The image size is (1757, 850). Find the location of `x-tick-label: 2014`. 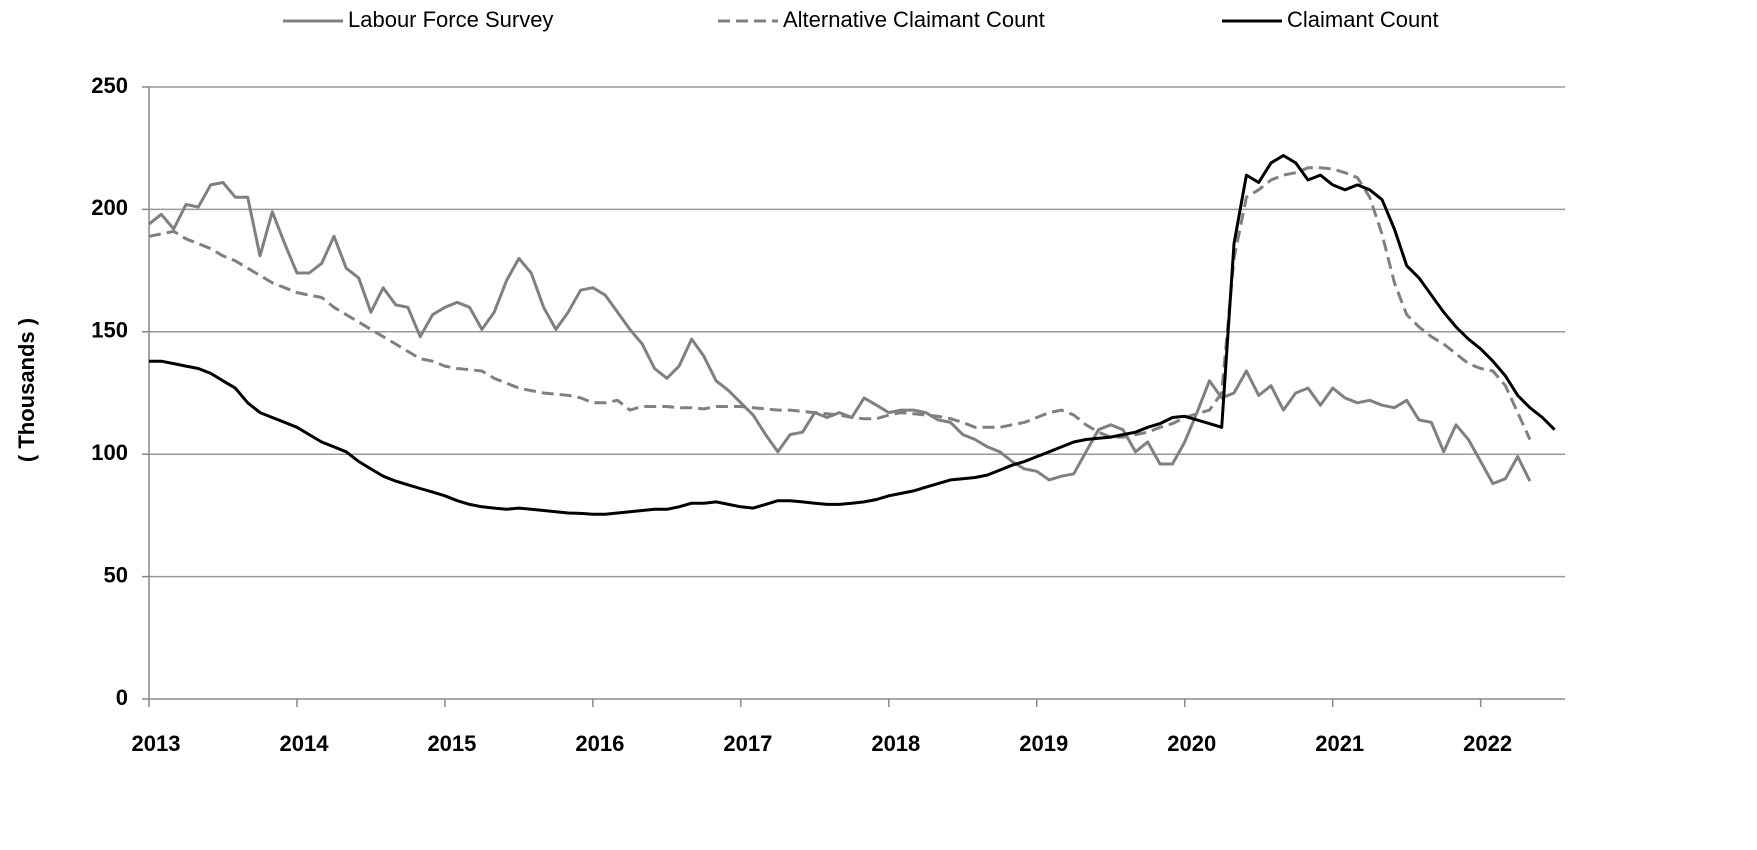

x-tick-label: 2014 is located at coordinates (304, 743).